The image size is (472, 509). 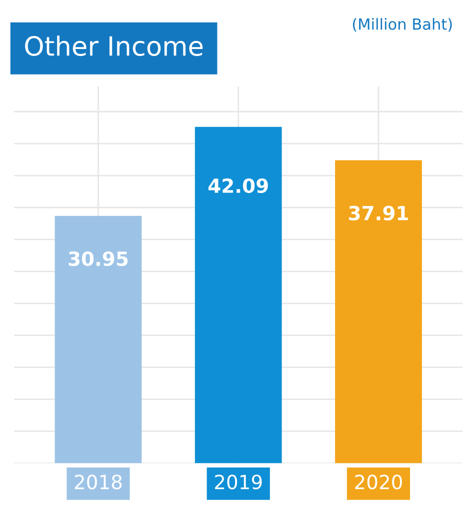 I want to click on text: (Million Baht), so click(x=402, y=25).